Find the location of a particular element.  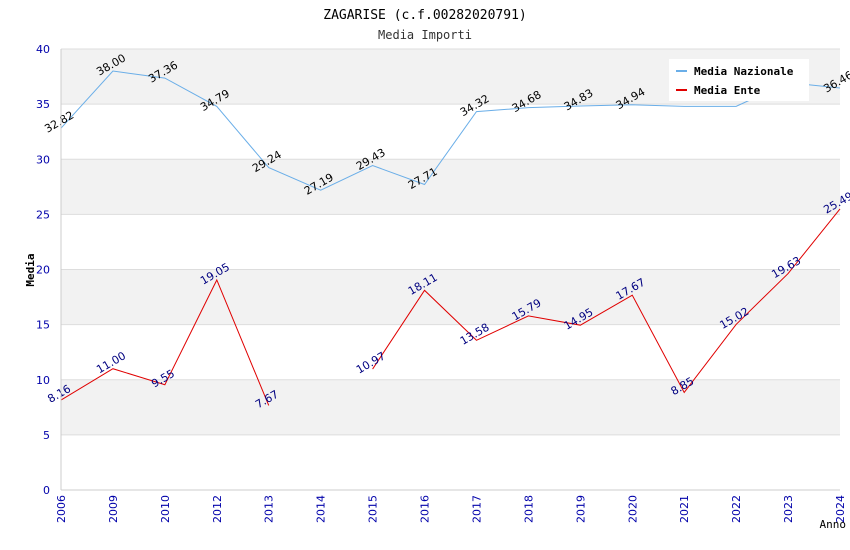

y-axis-label: Media is located at coordinates (30, 269).